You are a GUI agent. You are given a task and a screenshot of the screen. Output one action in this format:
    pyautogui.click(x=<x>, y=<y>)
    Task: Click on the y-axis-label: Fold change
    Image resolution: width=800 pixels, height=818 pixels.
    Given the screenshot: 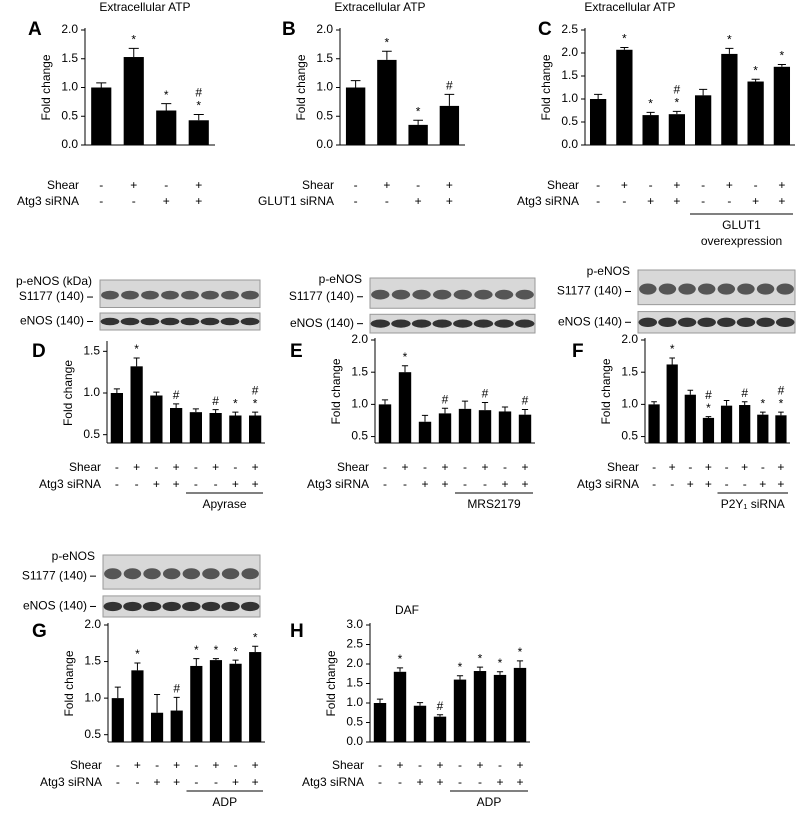 What is the action you would take?
    pyautogui.click(x=68, y=393)
    